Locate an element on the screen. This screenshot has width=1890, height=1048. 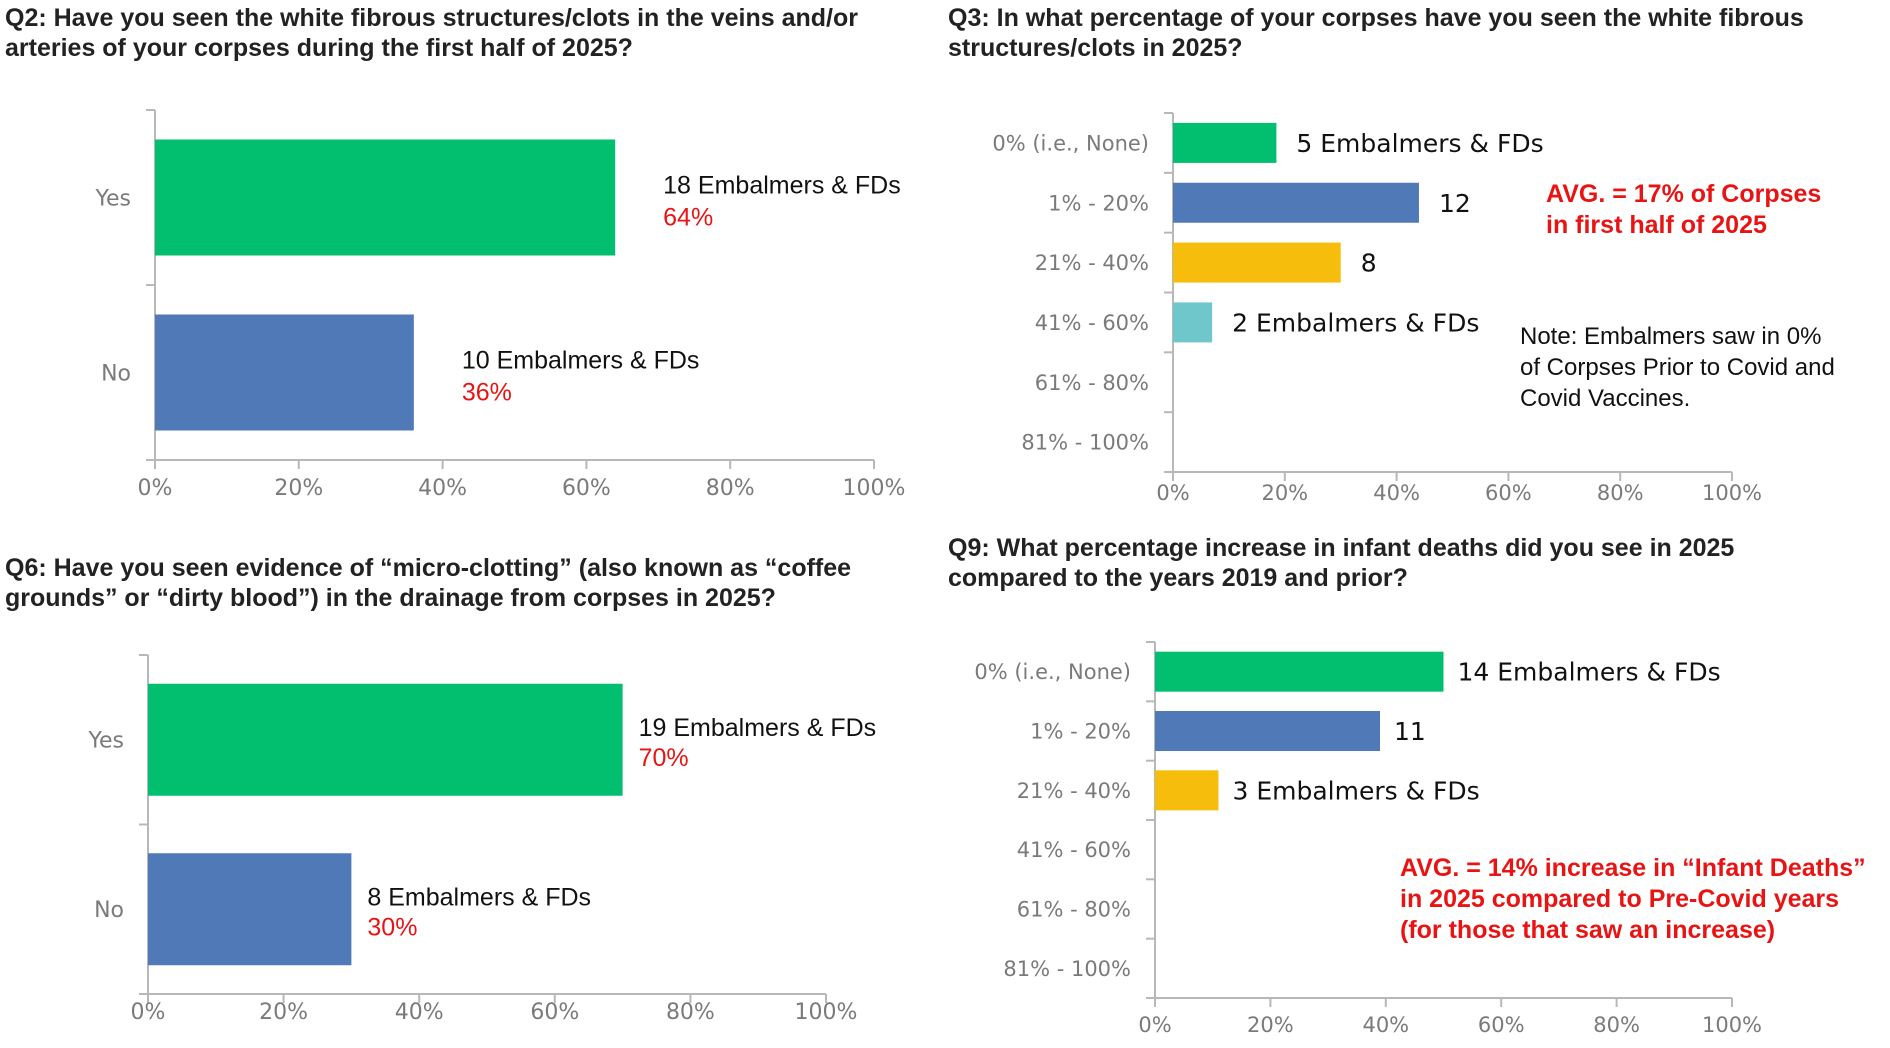
q6-category-label: Yes is located at coordinates (105, 741).